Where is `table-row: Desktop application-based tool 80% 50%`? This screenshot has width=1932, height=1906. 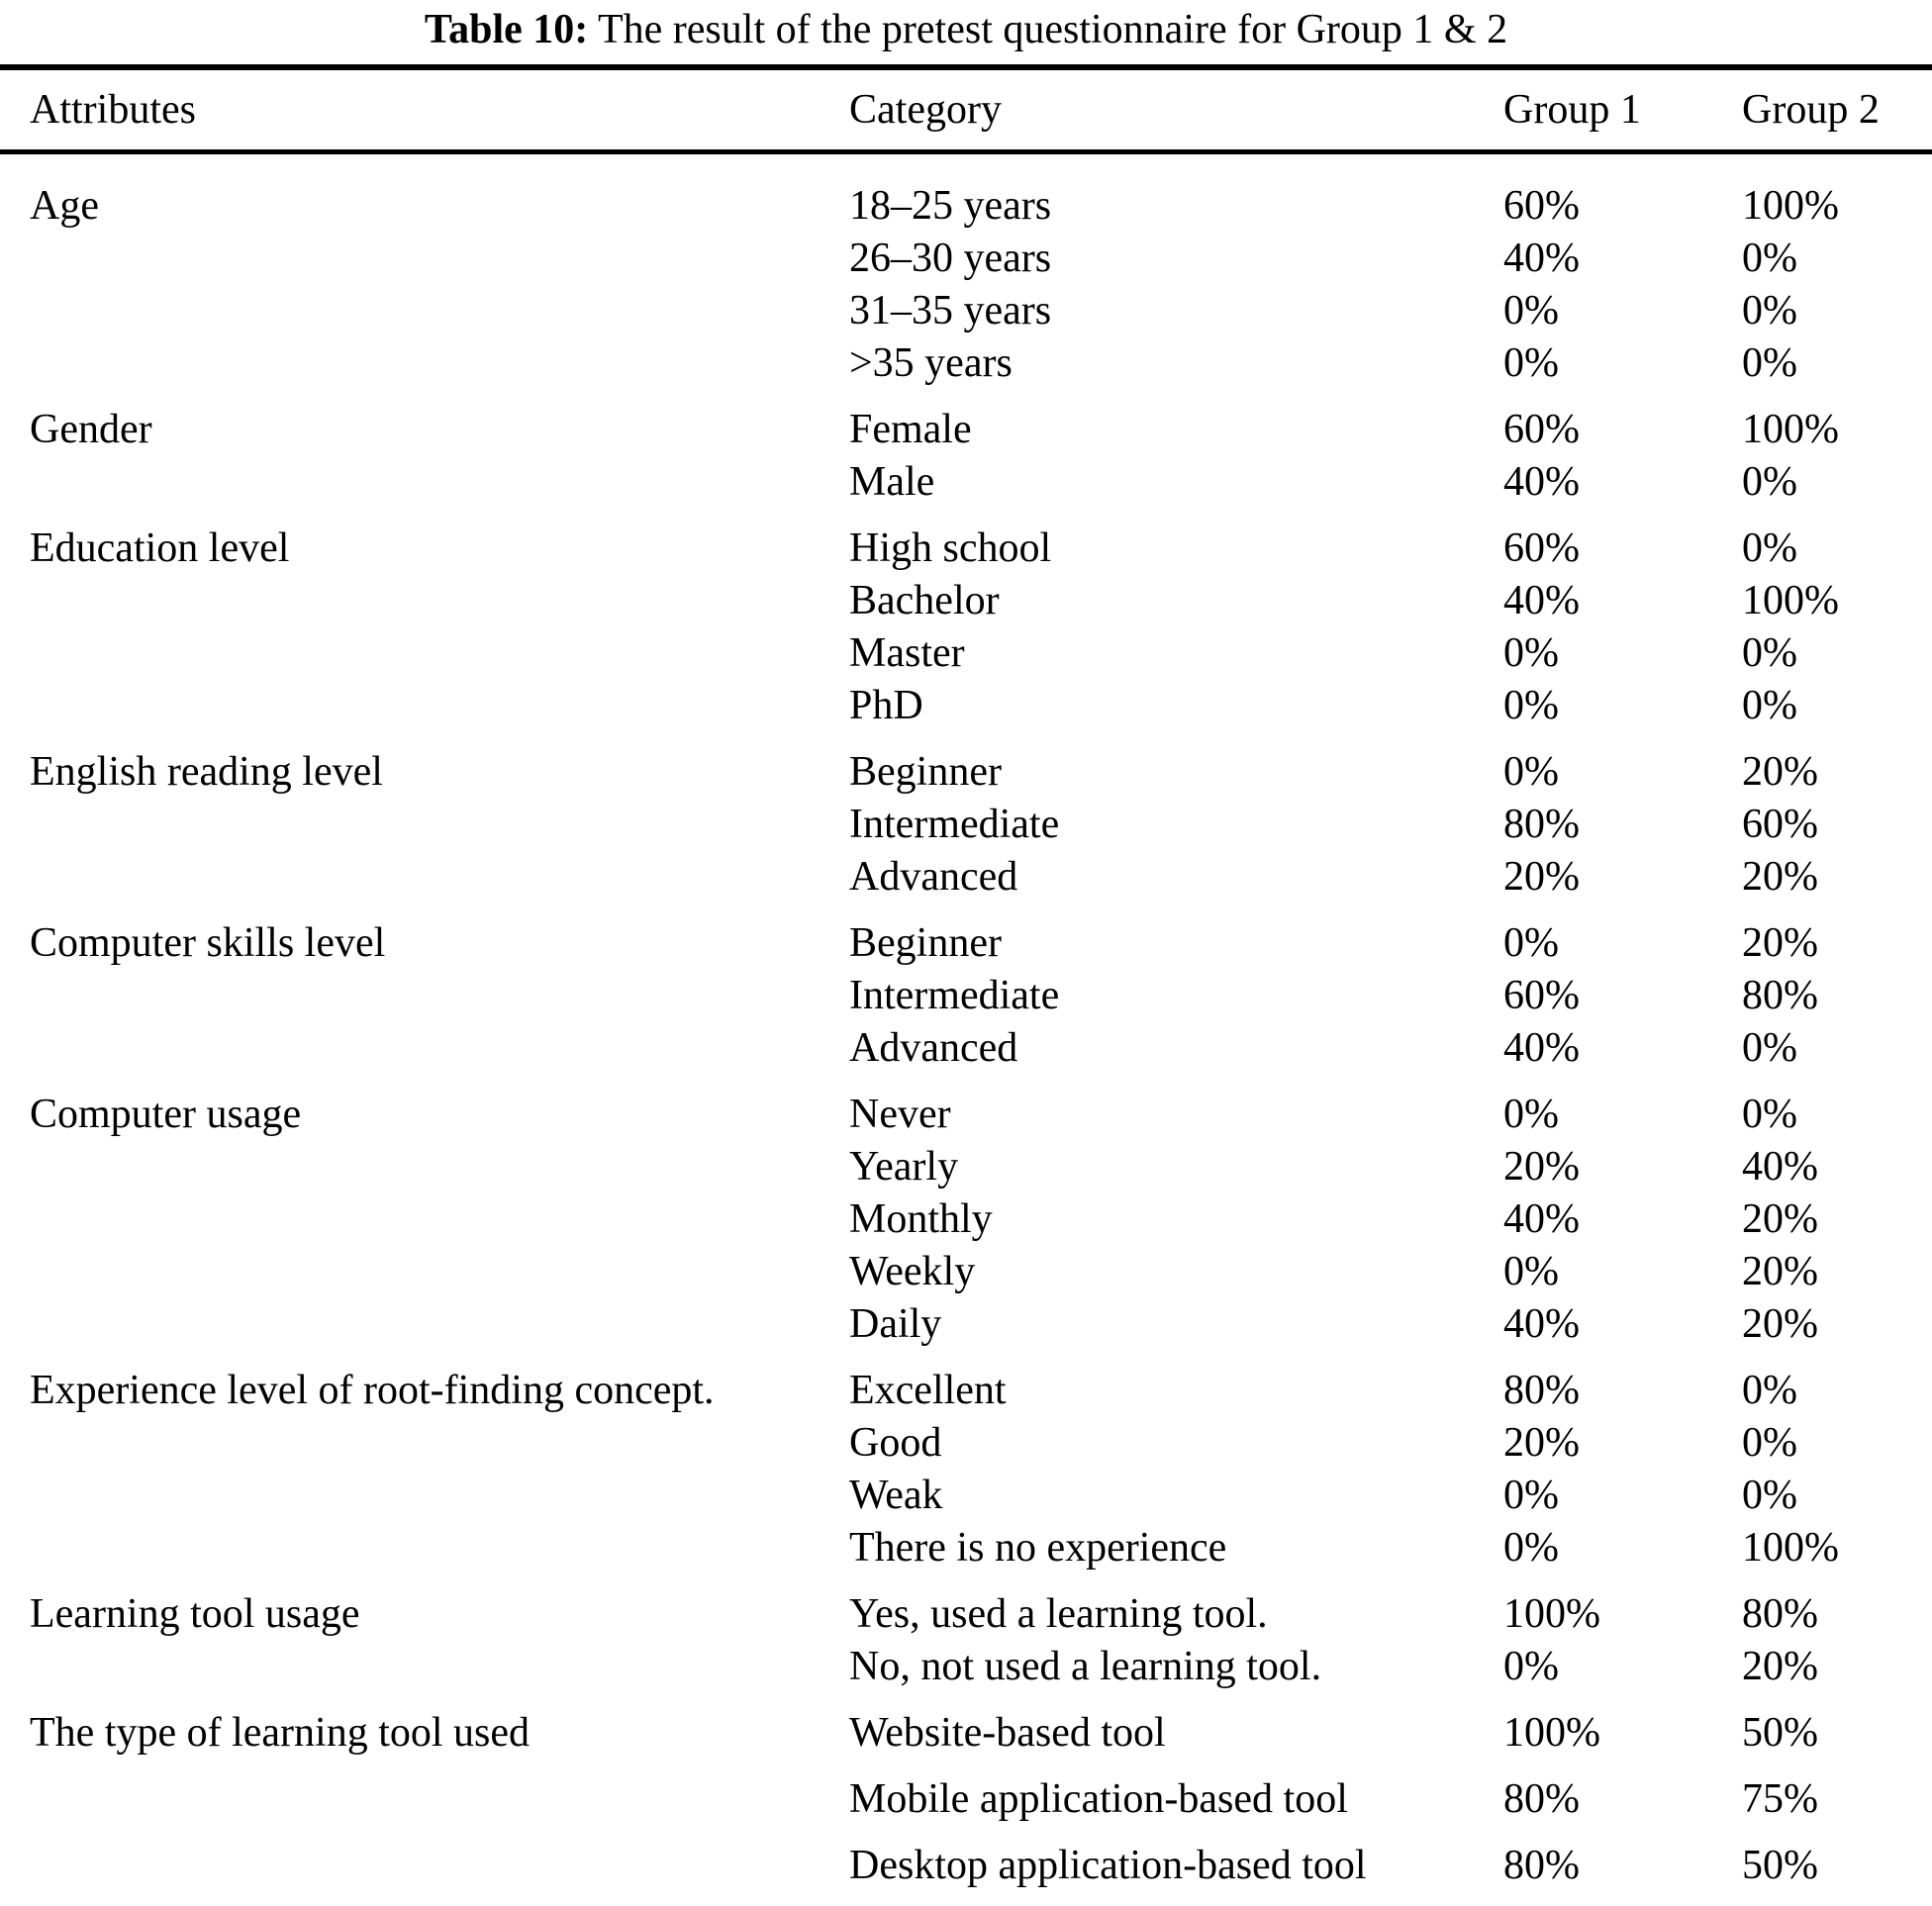
table-row: Desktop application-based tool 80% 50% is located at coordinates (966, 1866).